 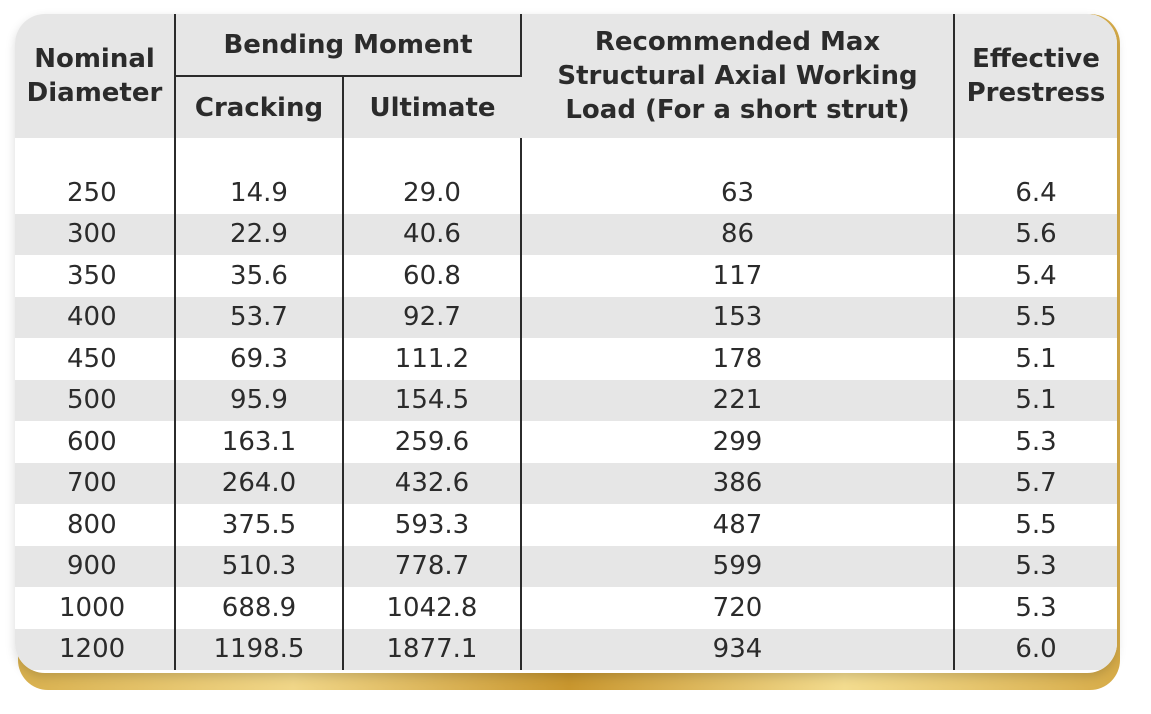 I want to click on table-row: 800 375.5 593.3 487 5.5, so click(x=566, y=525).